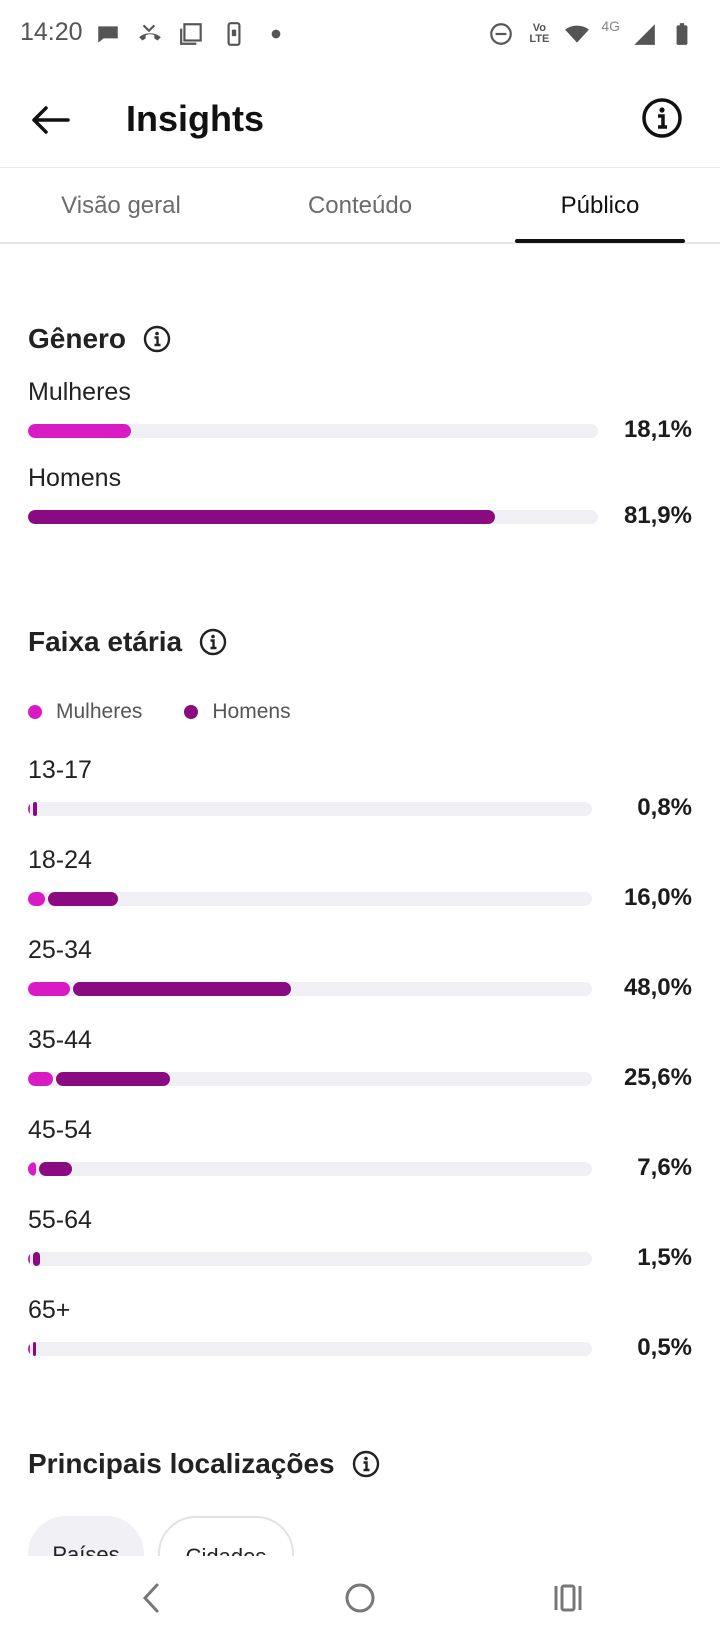 This screenshot has width=720, height=1640. I want to click on home-nav-icon, so click(360, 1598).